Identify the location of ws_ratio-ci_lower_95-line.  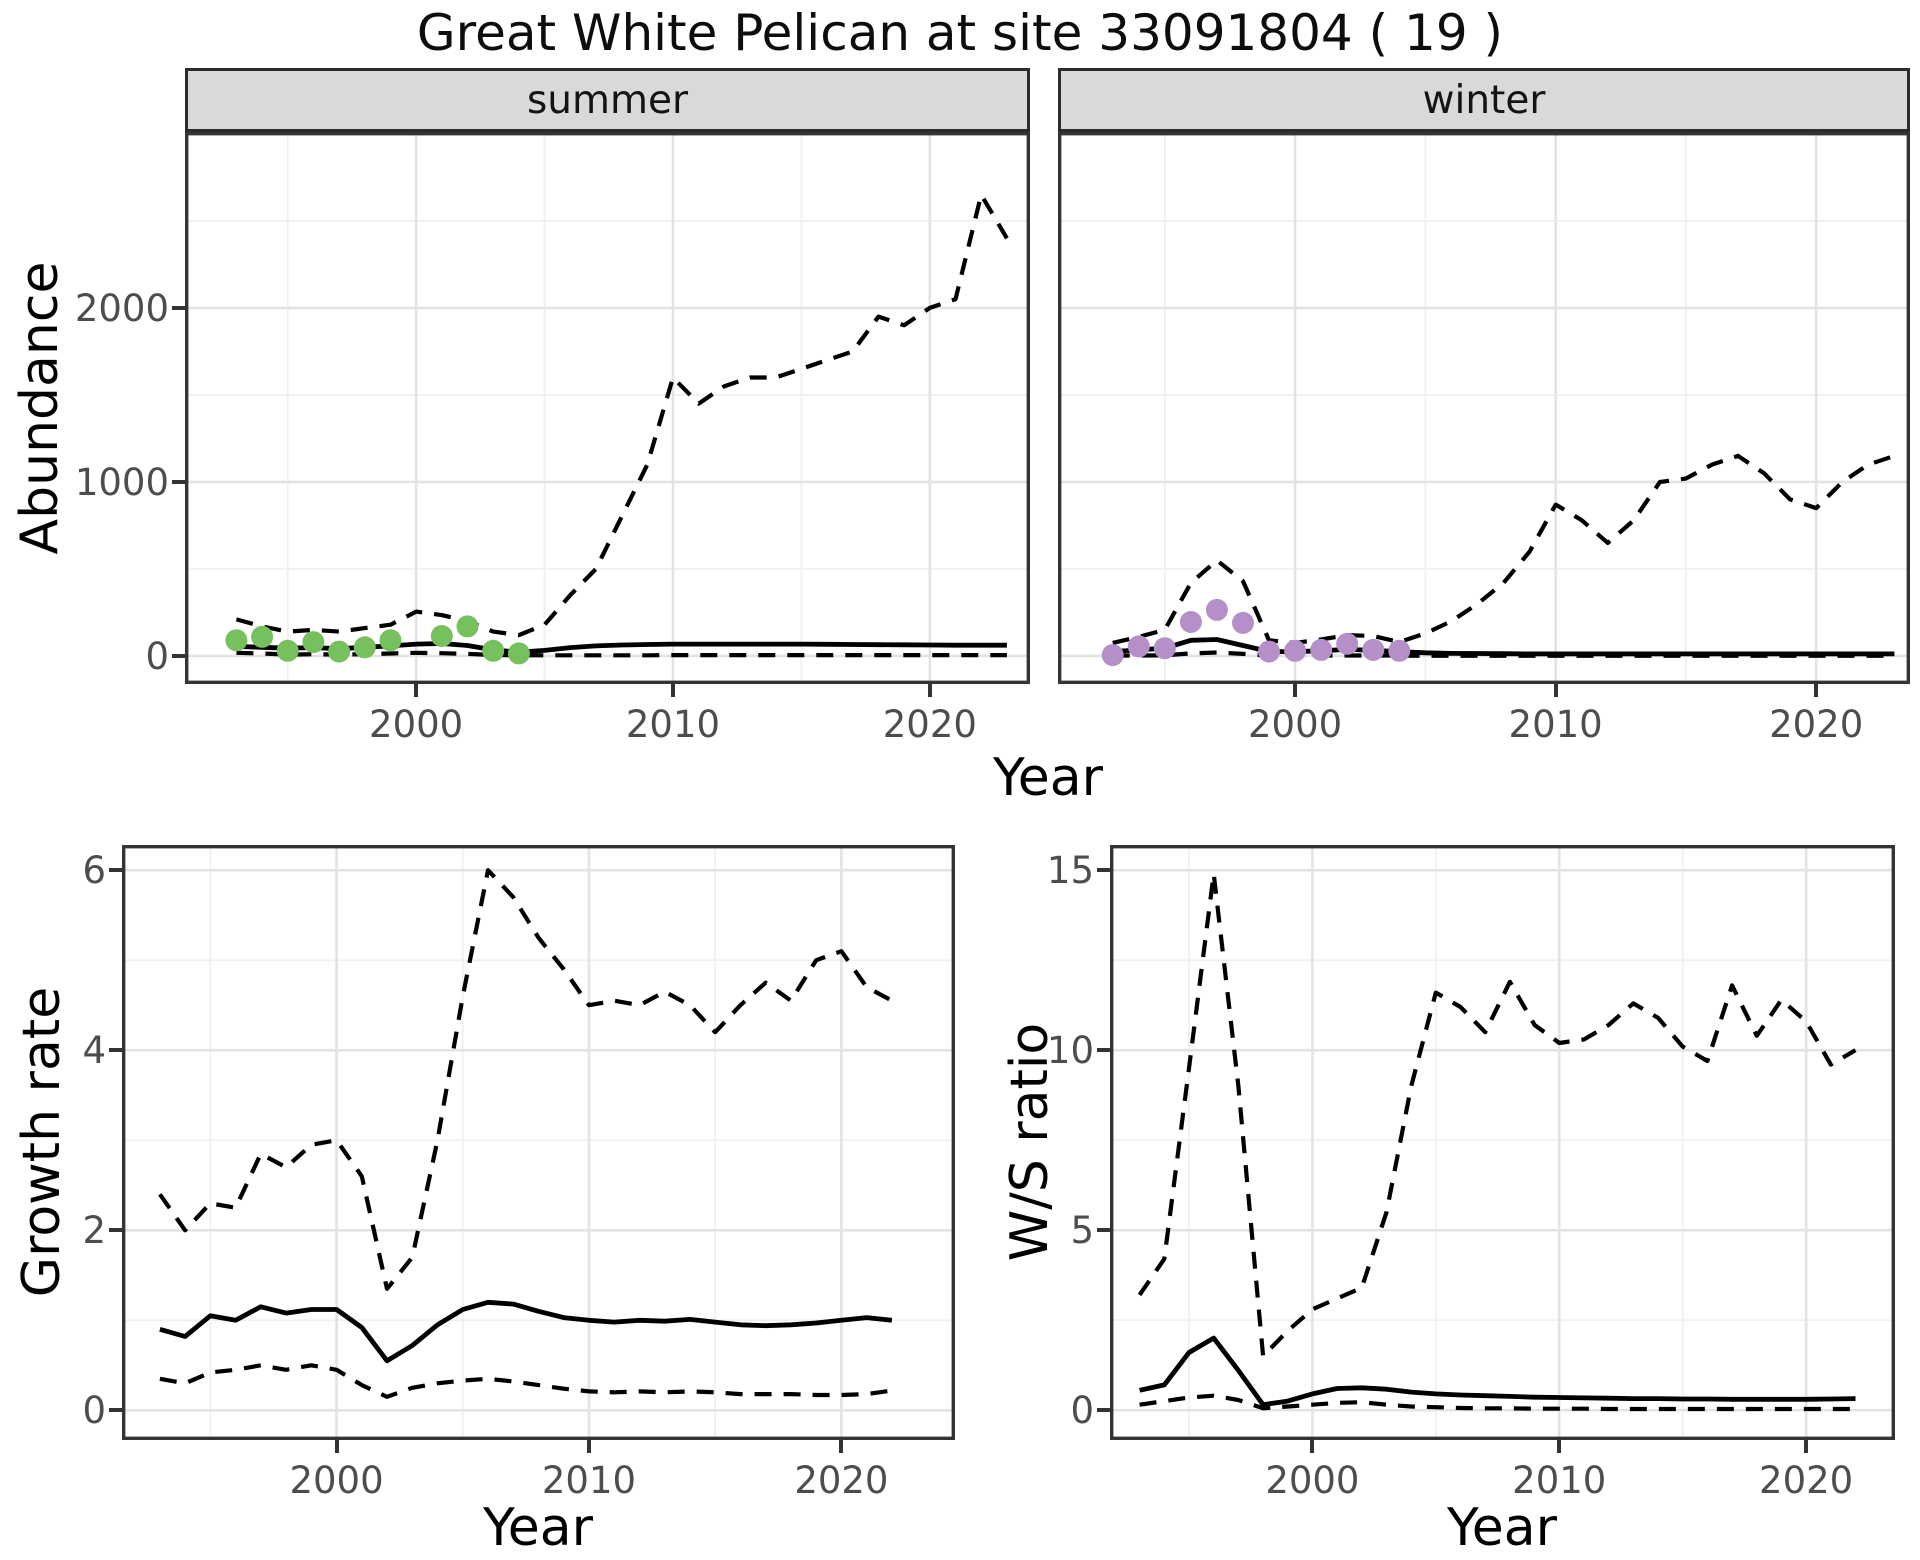
(1497, 1402).